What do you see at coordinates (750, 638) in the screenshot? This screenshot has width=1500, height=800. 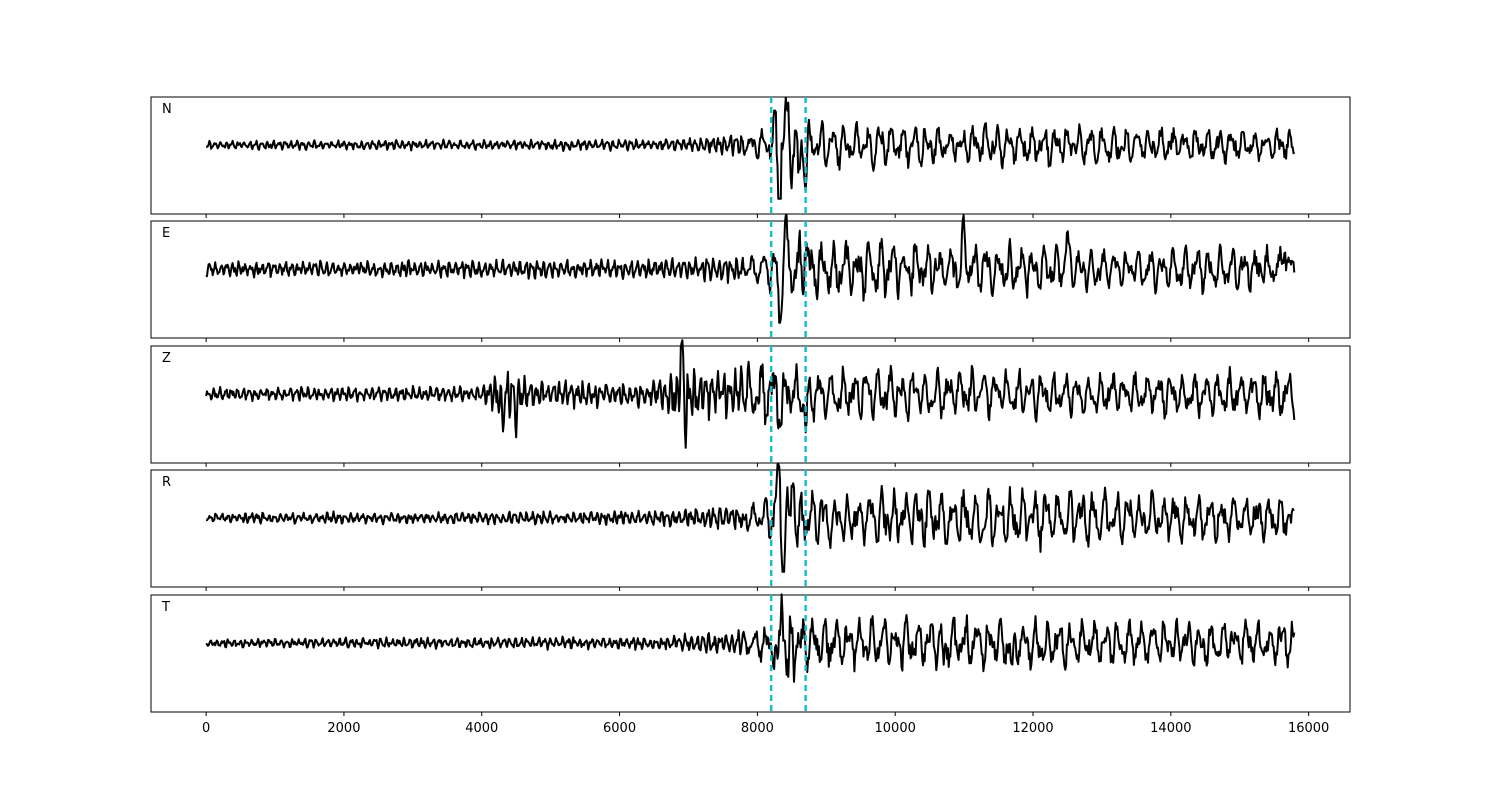 I see `trace-t` at bounding box center [750, 638].